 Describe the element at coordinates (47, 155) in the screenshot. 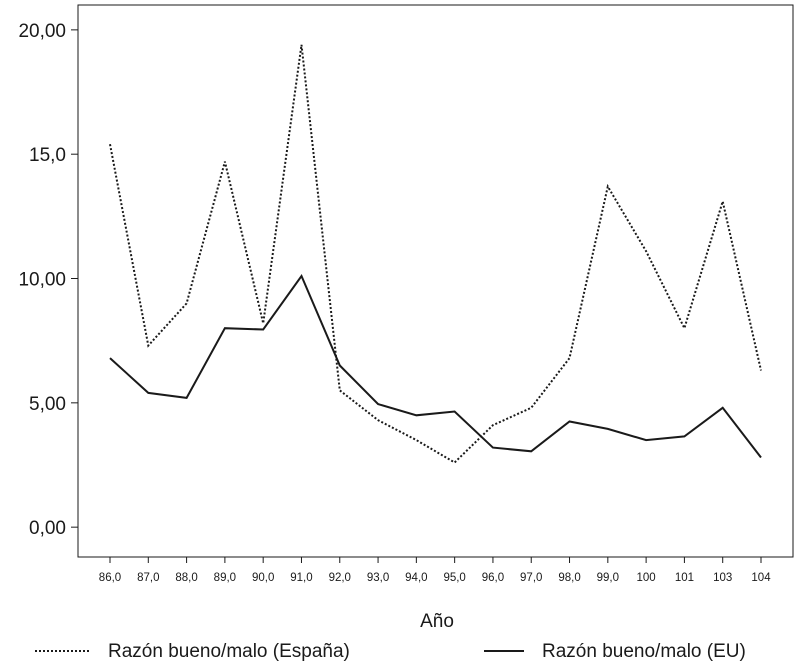

I see `y-tick-label: 15,0` at that location.